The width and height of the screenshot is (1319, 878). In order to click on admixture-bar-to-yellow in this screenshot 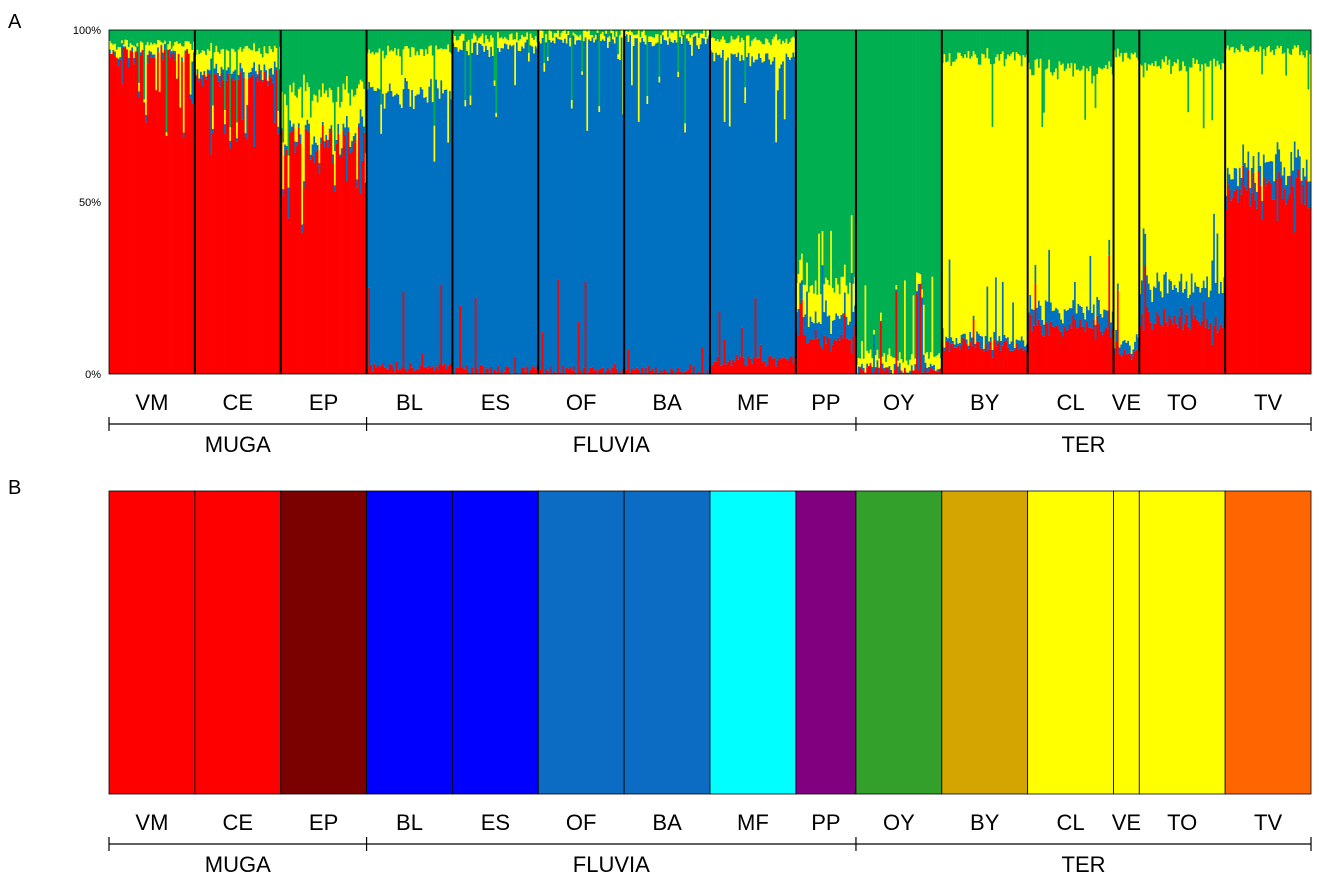, I will do `click(1176, 176)`.